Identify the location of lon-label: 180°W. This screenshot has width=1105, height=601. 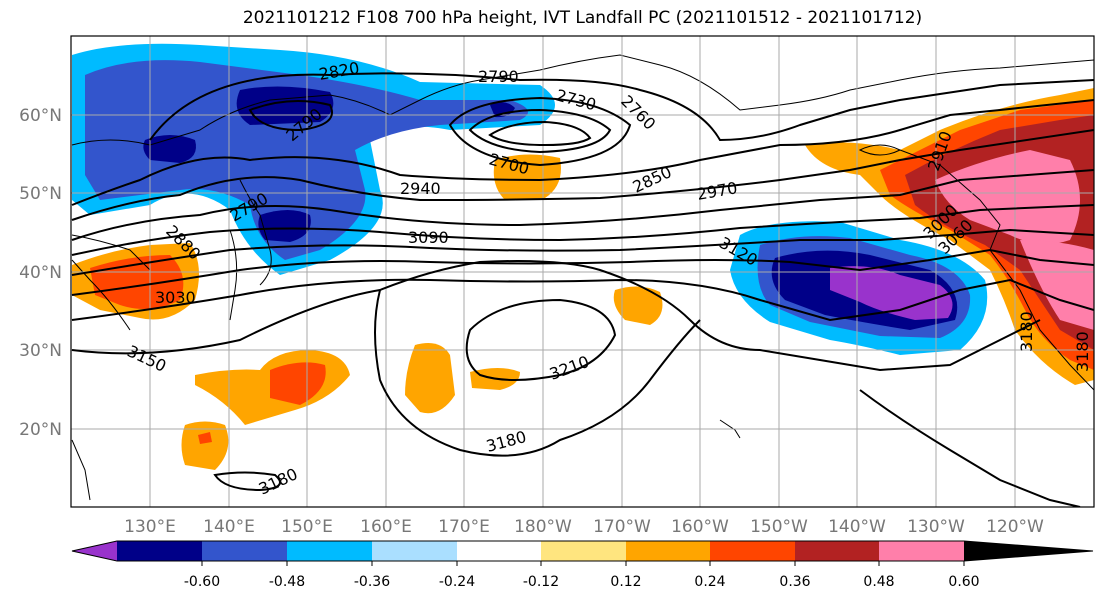
(543, 527).